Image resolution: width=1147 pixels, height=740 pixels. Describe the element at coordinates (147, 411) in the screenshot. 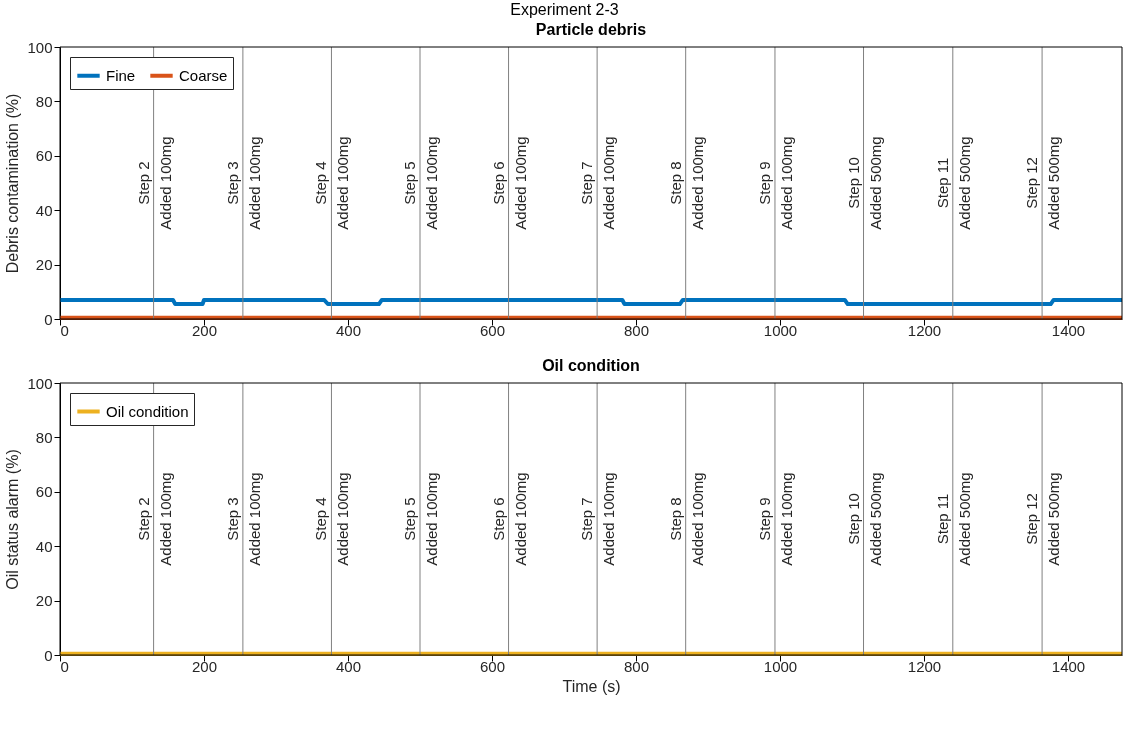

I see `legend-label: Oil condition` at that location.